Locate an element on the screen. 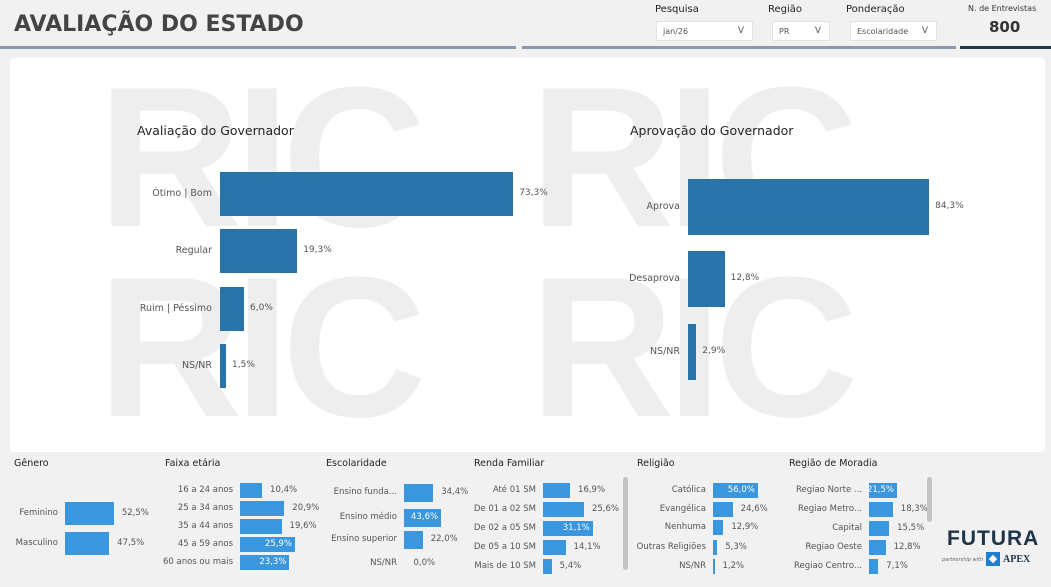  category-label: Nenhuma is located at coordinates (685, 526).